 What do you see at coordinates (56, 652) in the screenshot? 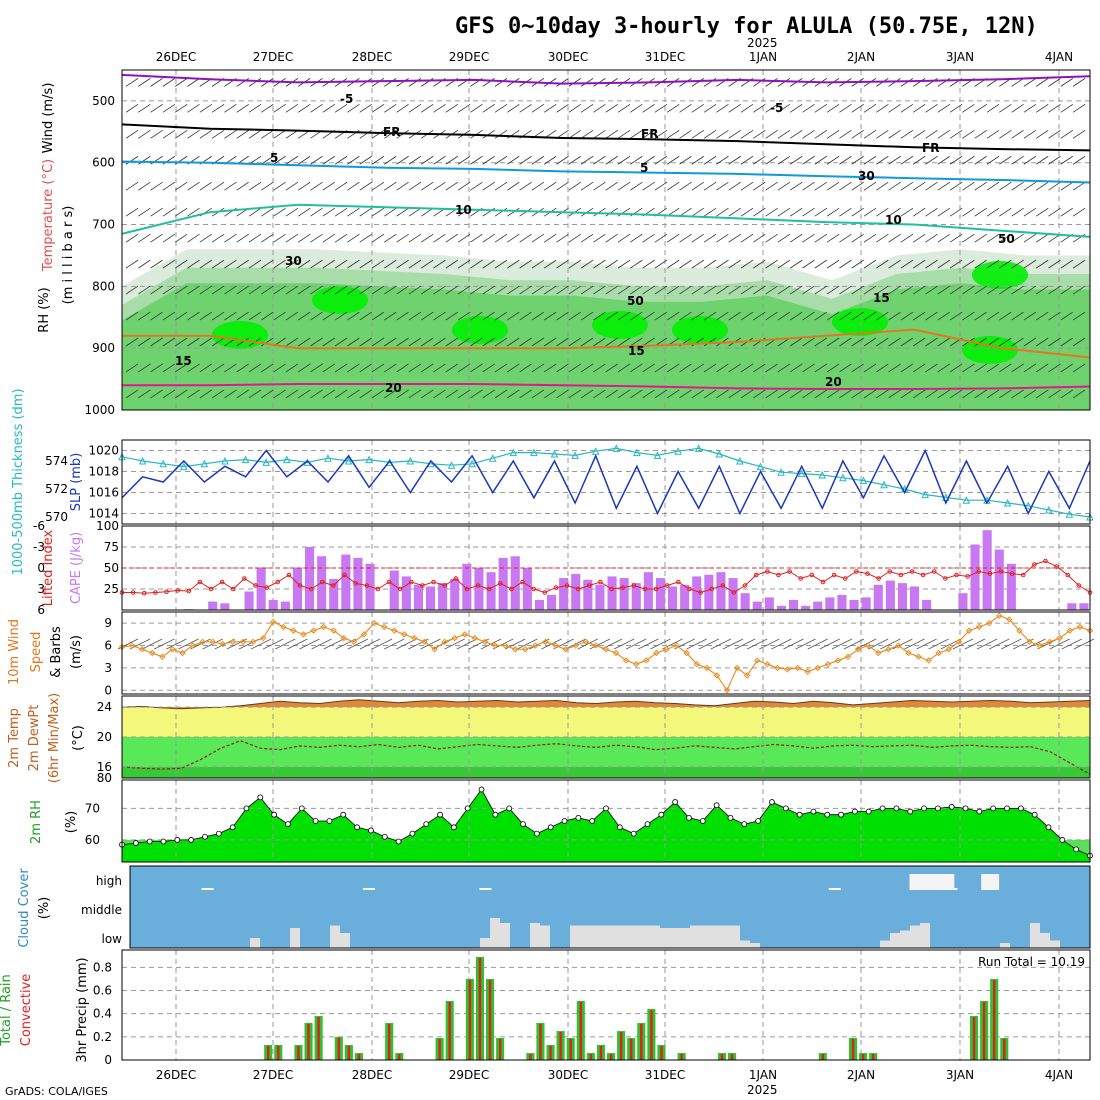
I see `wind-axis-title-3: & Barbs` at bounding box center [56, 652].